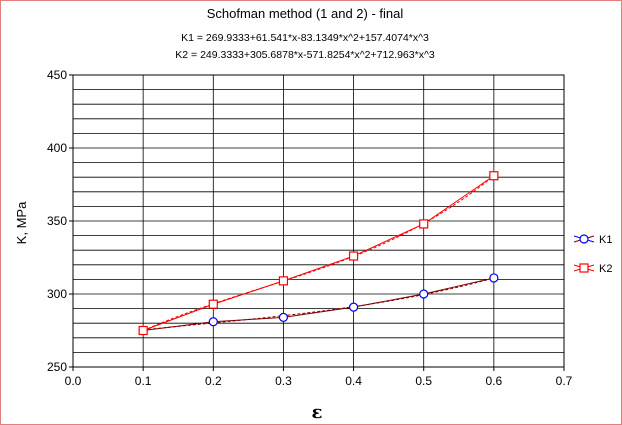 This screenshot has width=622, height=425. What do you see at coordinates (317, 412) in the screenshot?
I see `x-axis-label: ε` at bounding box center [317, 412].